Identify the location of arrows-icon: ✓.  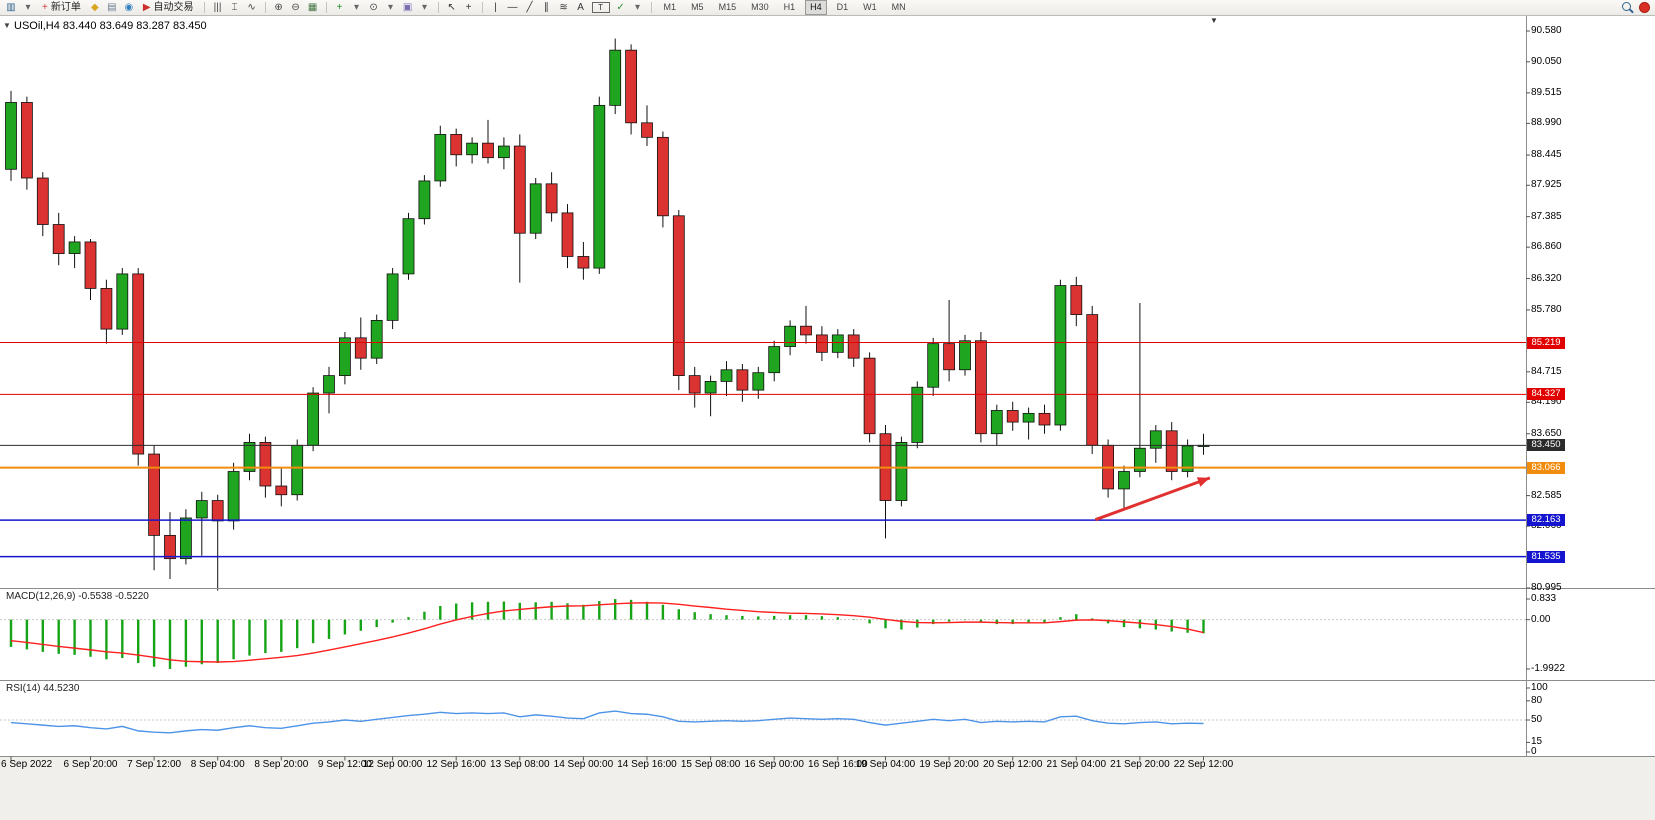
(620, 7).